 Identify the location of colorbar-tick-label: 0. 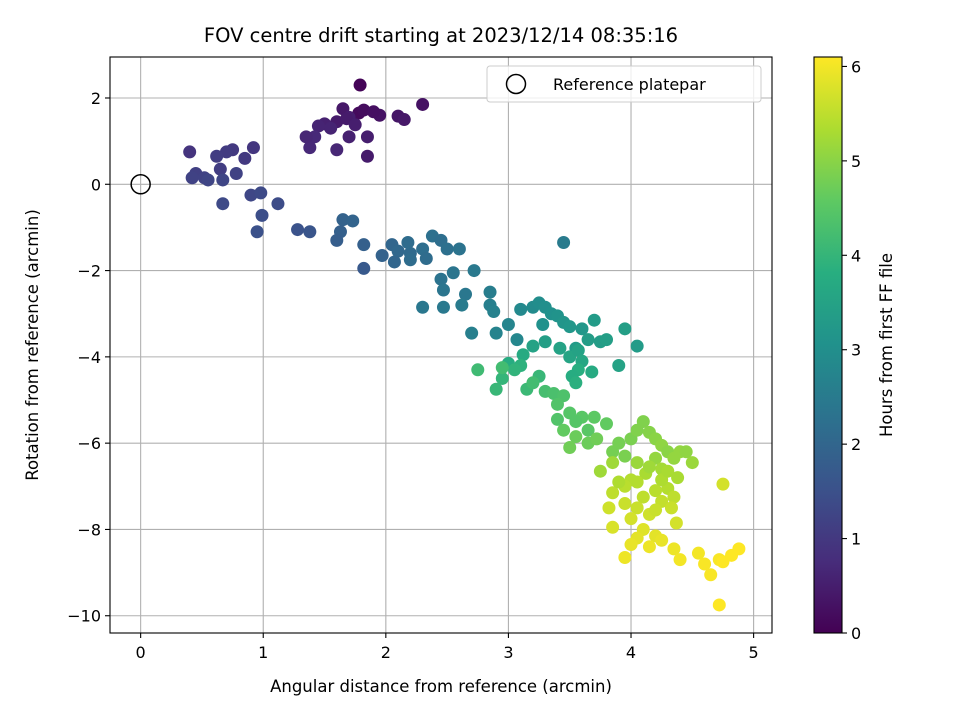
(856, 633).